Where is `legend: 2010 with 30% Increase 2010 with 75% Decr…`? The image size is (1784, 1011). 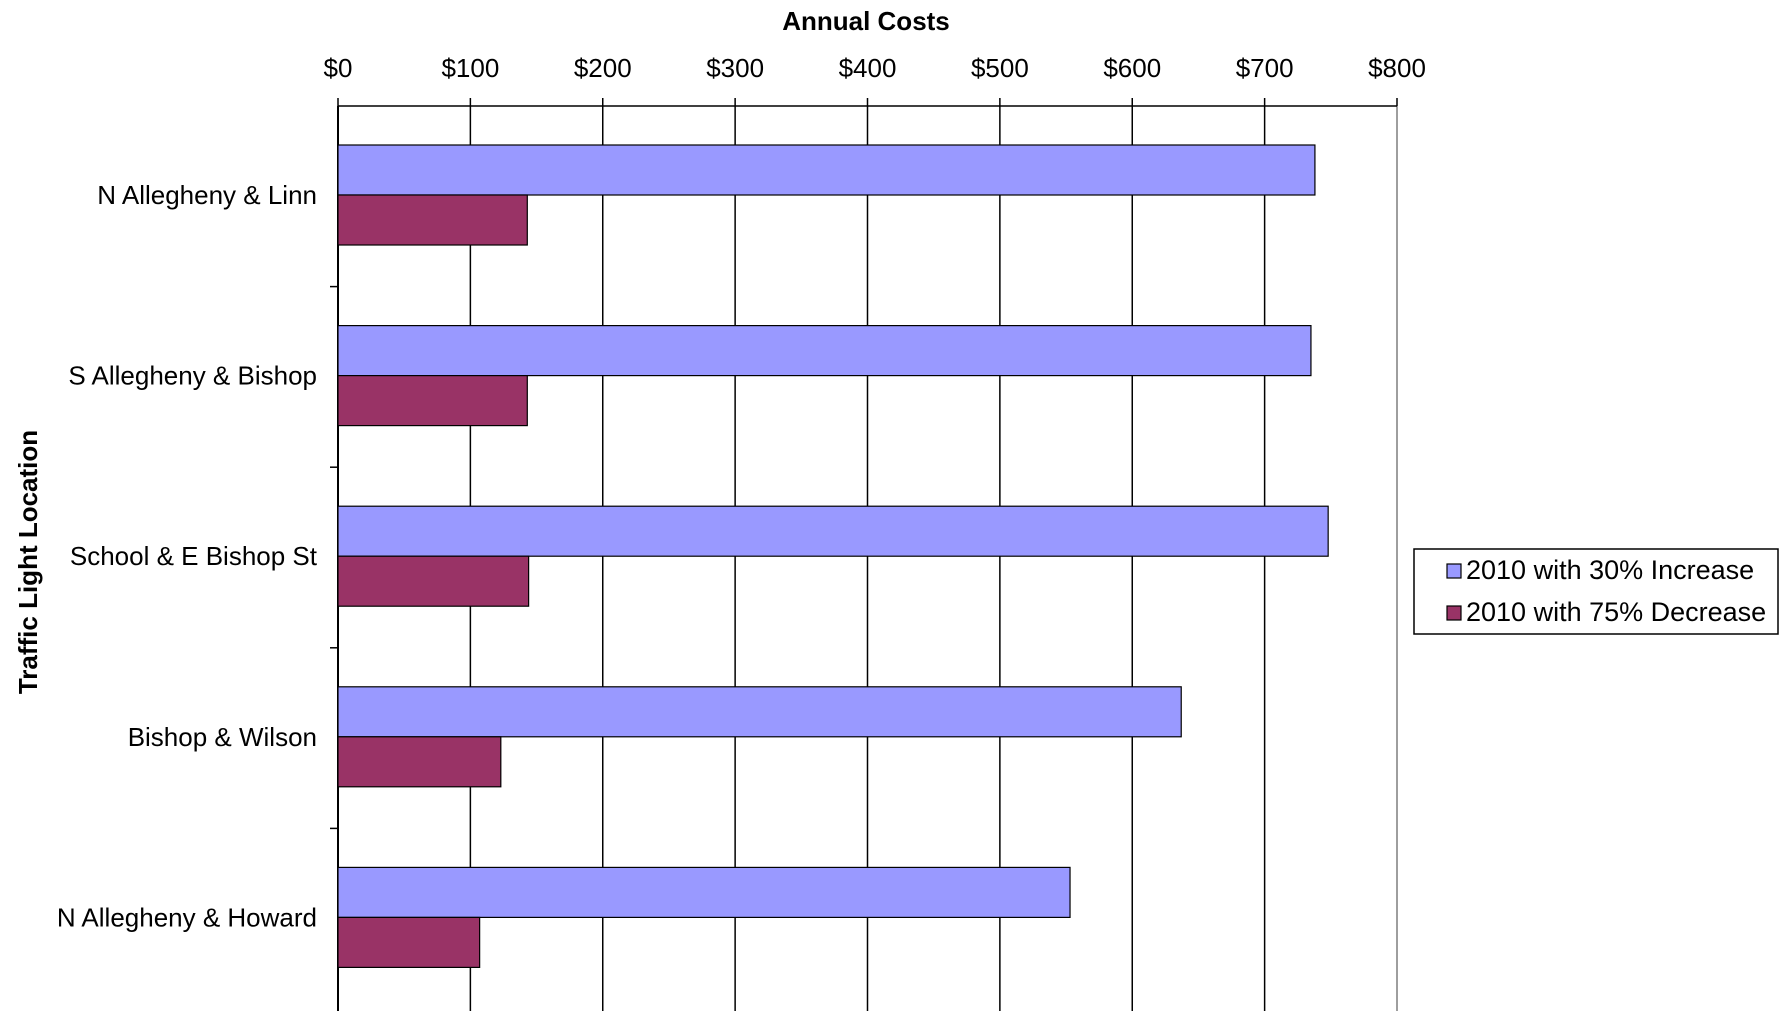
legend: 2010 with 30% Increase 2010 with 75% Decr… is located at coordinates (1596, 591).